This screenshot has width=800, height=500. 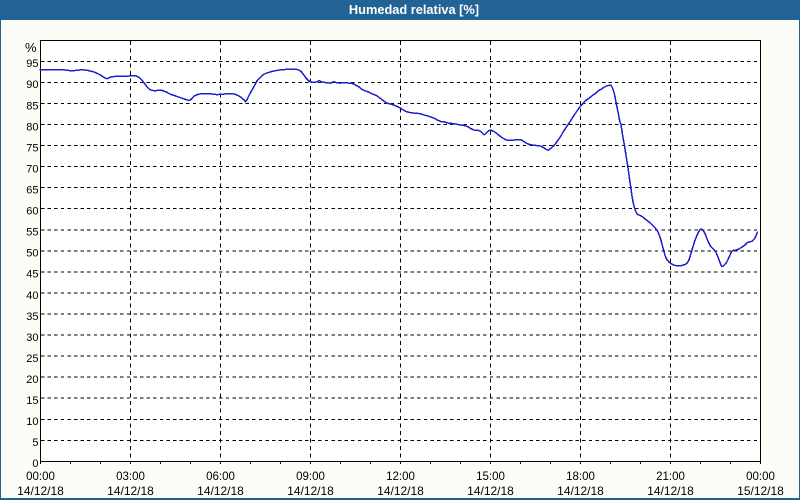 I want to click on svg-text: 09:00, so click(x=310, y=477).